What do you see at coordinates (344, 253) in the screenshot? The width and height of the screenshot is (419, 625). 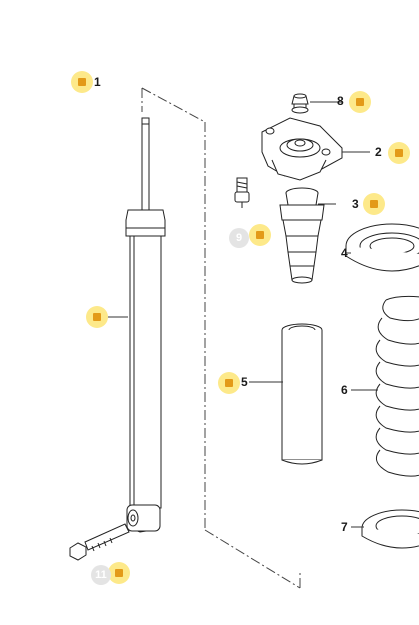 I see `callout-4: 4` at bounding box center [344, 253].